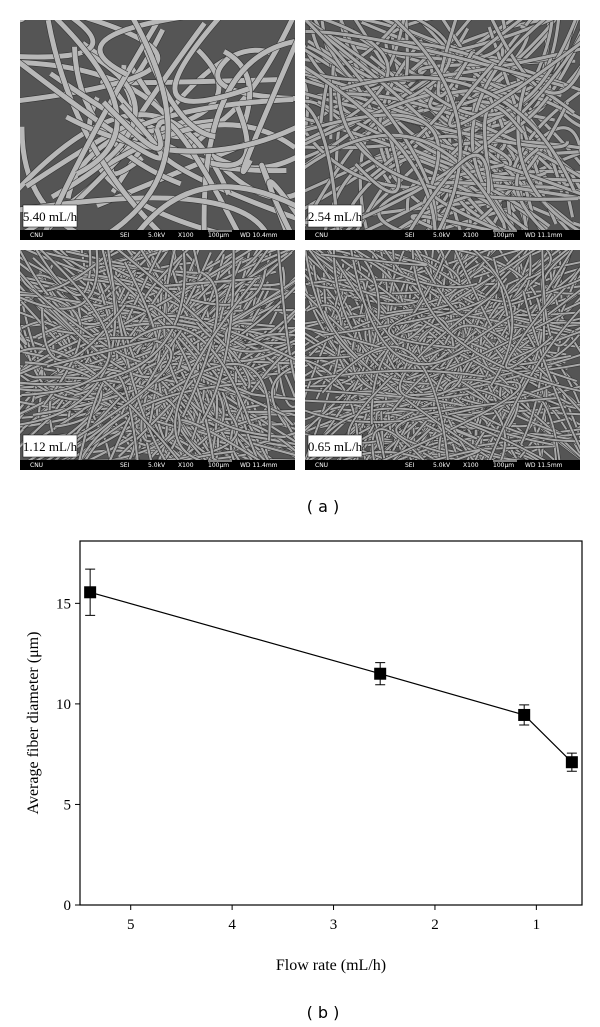 Image resolution: width=600 pixels, height=1027 pixels. I want to click on panel-label: 0.65 mL/h, so click(335, 446).